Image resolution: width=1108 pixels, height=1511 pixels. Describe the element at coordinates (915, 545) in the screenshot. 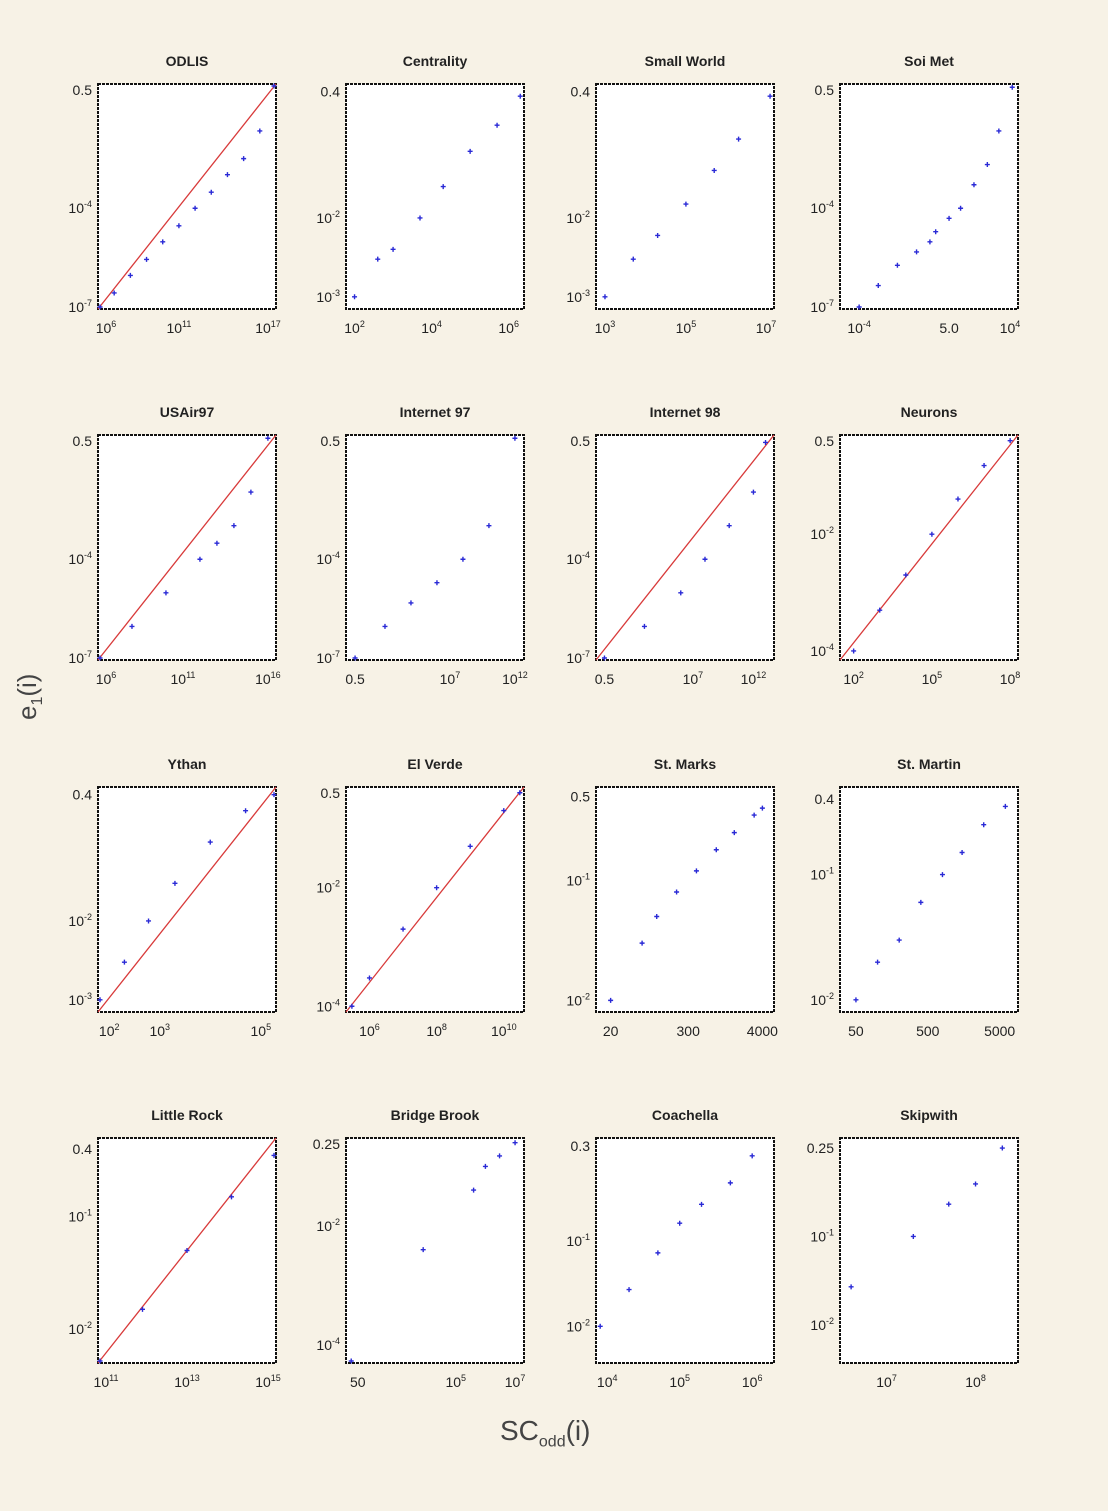

I see `chart-panel: Neurons 10² 10⁵ 10⁸ 10⁻⁴ 10⁻² 0.5` at that location.